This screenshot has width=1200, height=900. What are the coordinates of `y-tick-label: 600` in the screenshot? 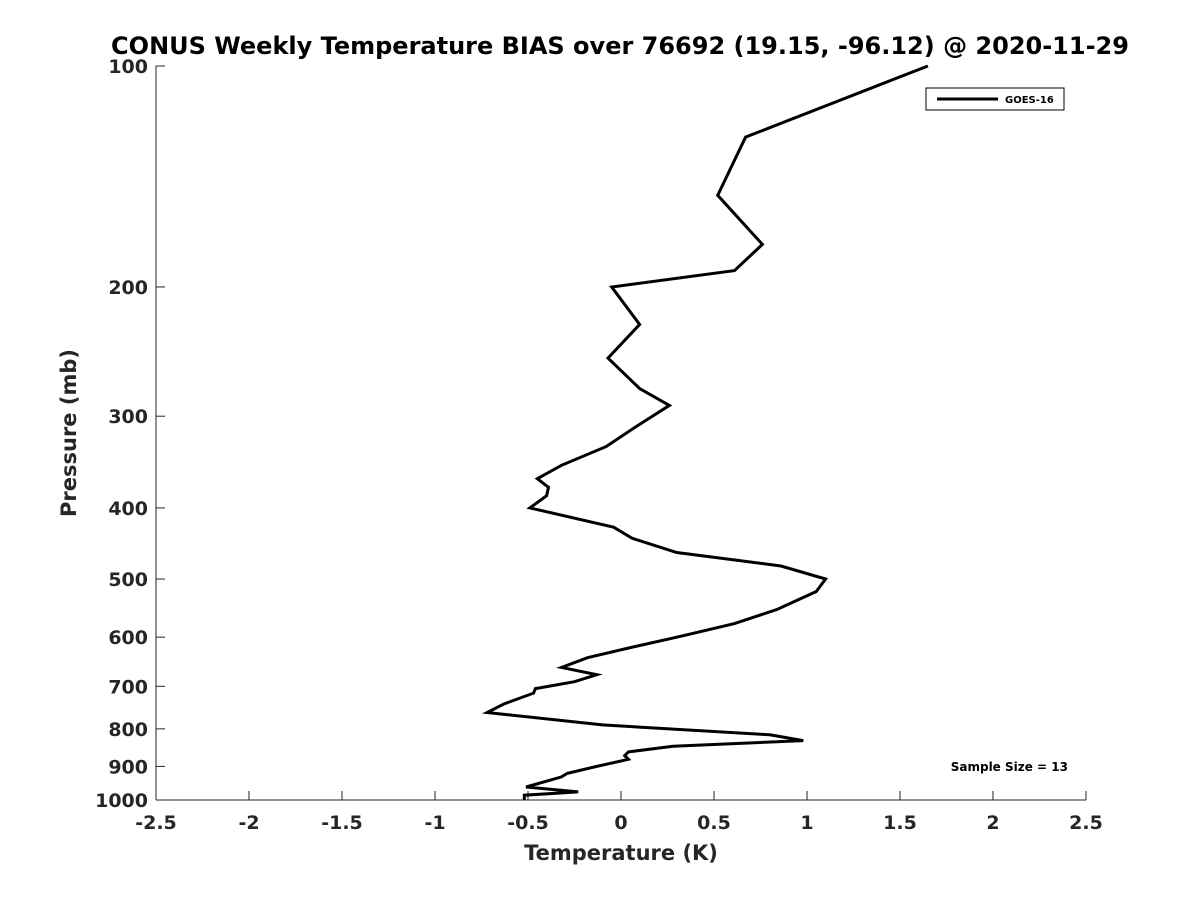 It's located at (128, 638).